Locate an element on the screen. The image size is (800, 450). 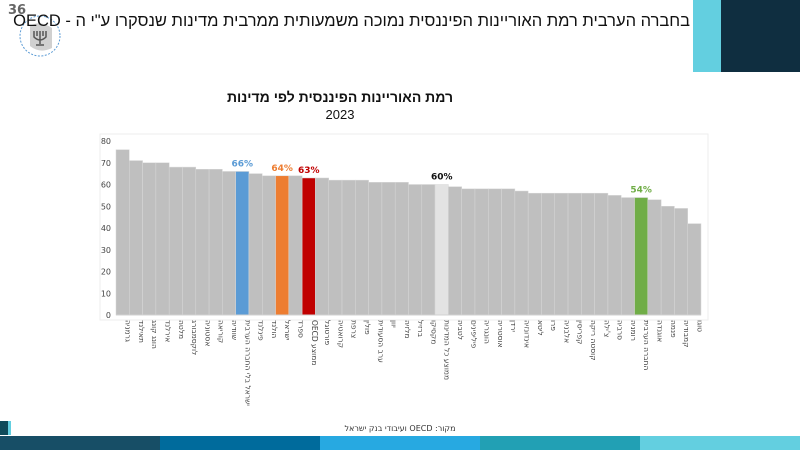
x-tick-label: אוסטריה is located at coordinates (500, 334).